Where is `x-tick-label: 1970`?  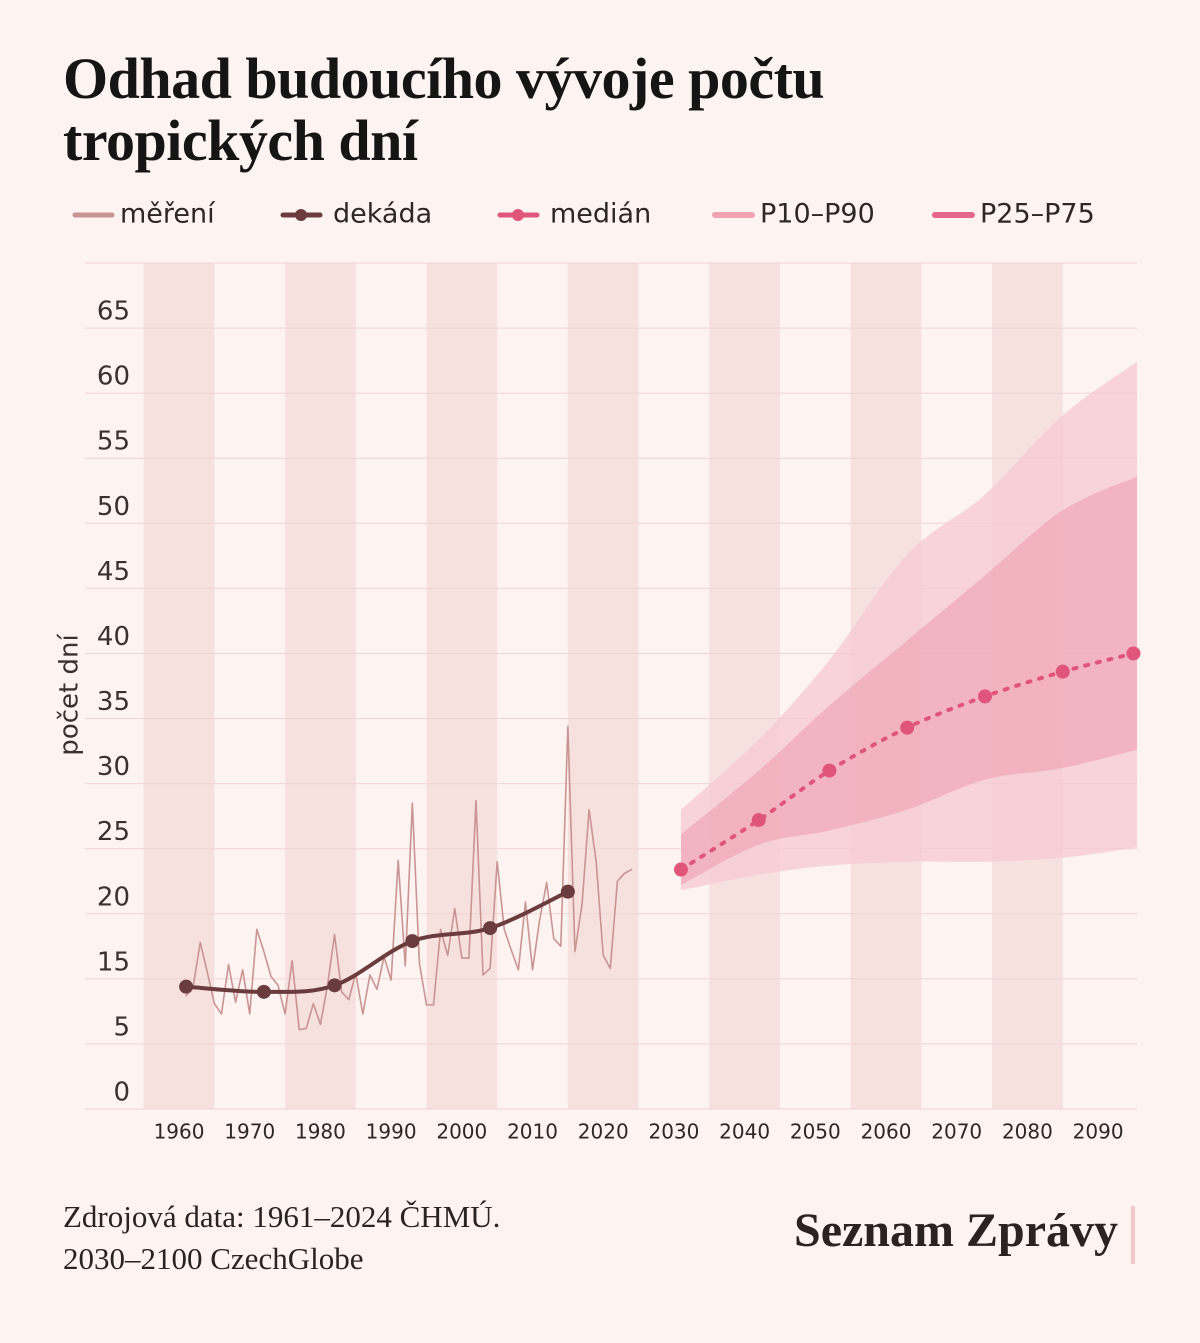 x-tick-label: 1970 is located at coordinates (249, 1132).